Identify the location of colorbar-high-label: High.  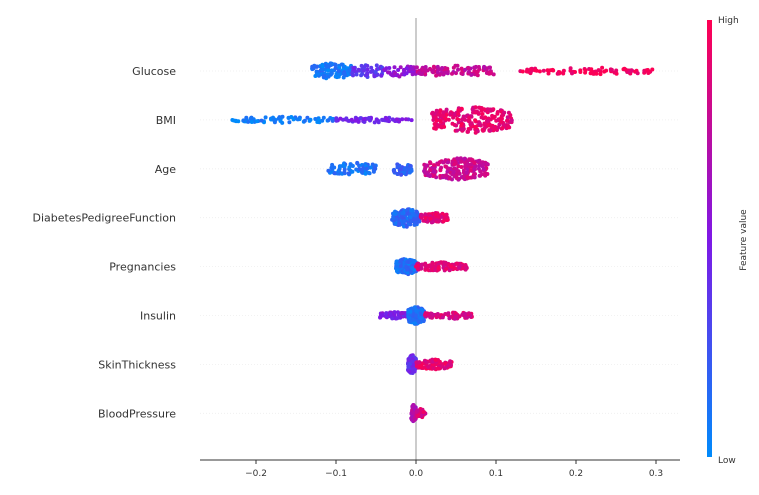
(728, 21).